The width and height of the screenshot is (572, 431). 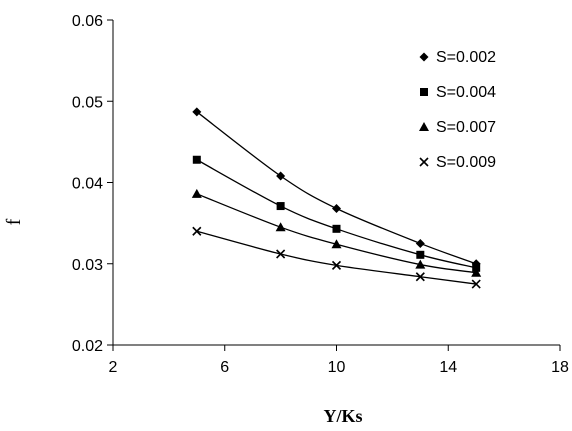 I want to click on legend-label: S=0.007, so click(x=466, y=127).